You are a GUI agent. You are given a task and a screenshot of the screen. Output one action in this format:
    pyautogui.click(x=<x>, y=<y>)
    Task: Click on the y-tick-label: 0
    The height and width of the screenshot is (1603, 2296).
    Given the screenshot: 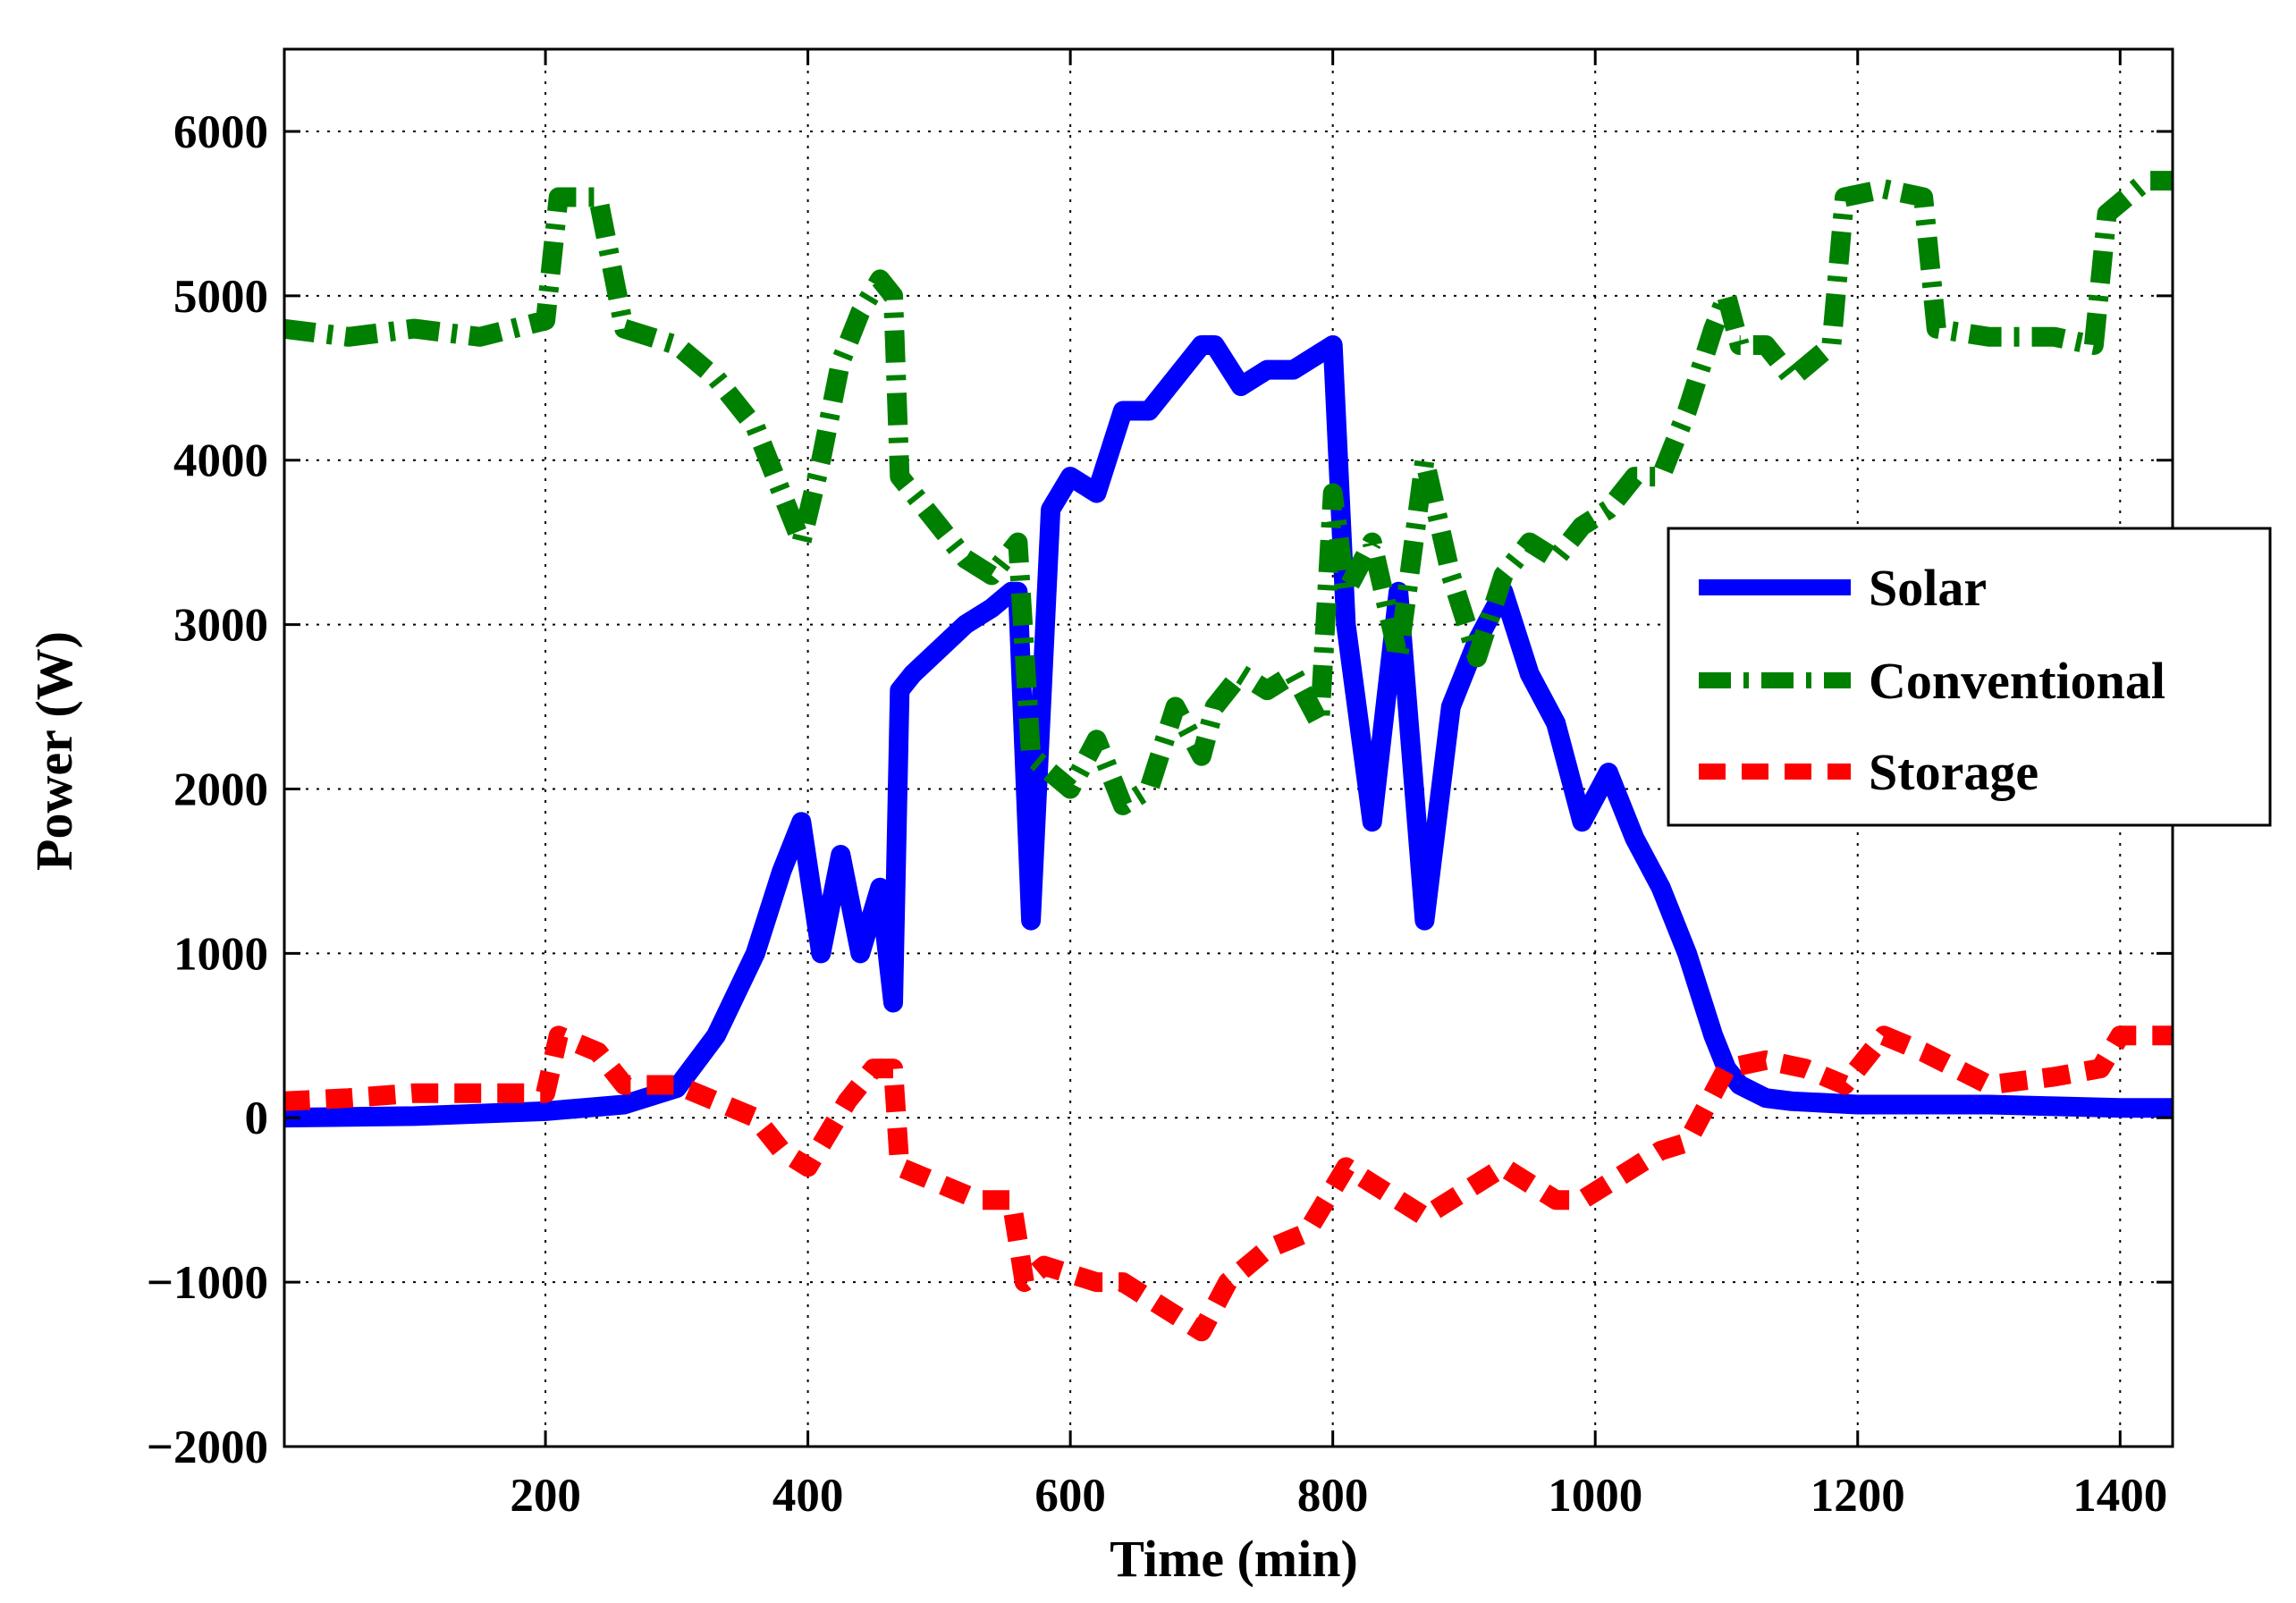 What is the action you would take?
    pyautogui.click(x=257, y=1118)
    